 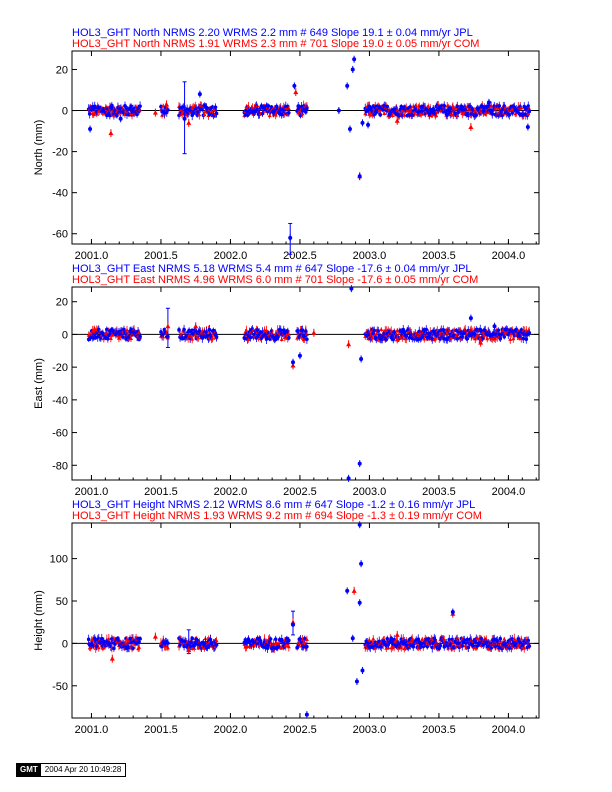 I want to click on x-tick-label: 2001.5, so click(x=161, y=730).